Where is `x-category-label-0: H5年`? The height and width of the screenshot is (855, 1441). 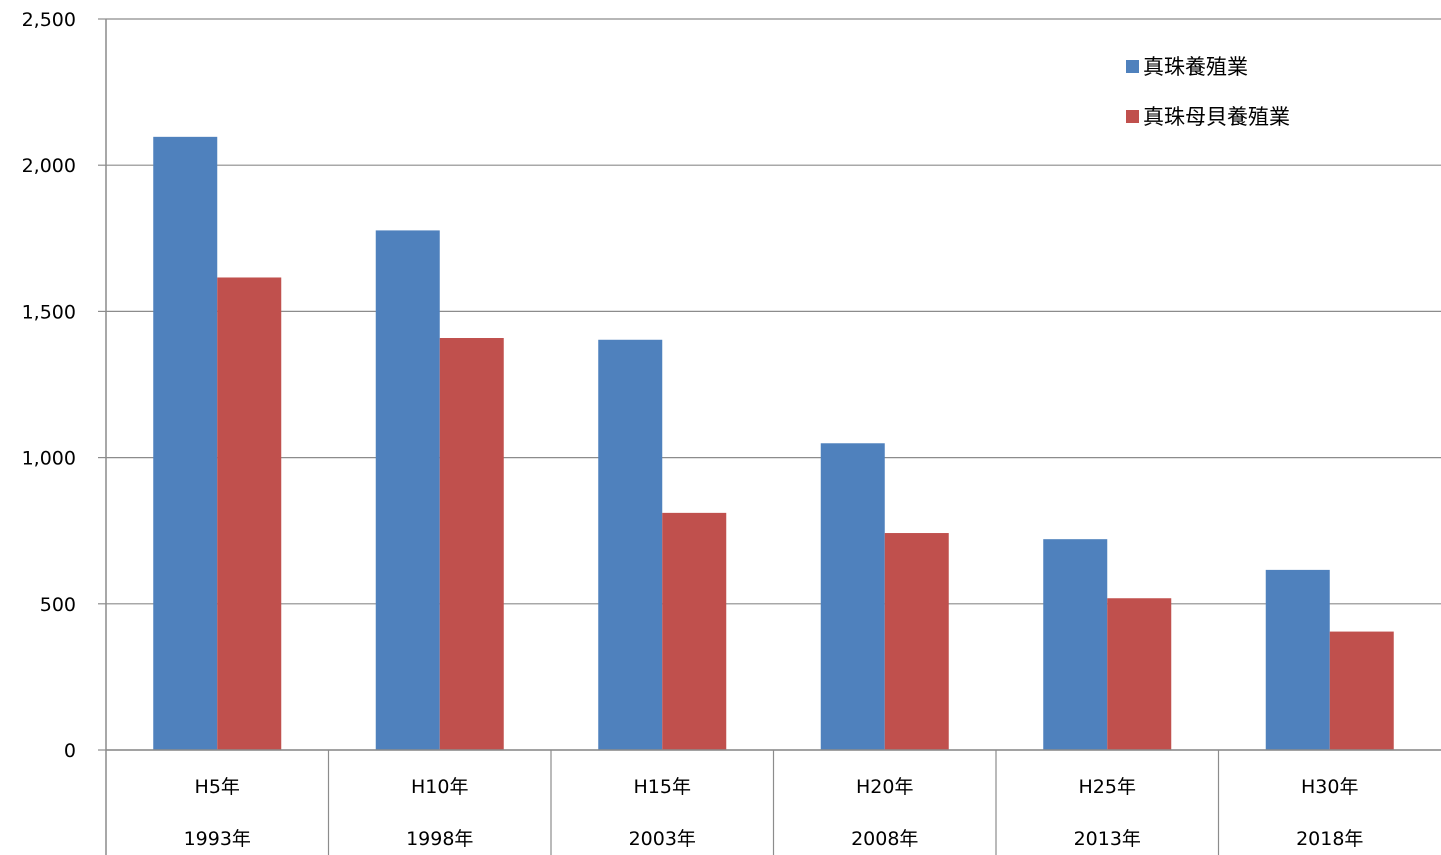
x-category-label-0: H5年 is located at coordinates (217, 787).